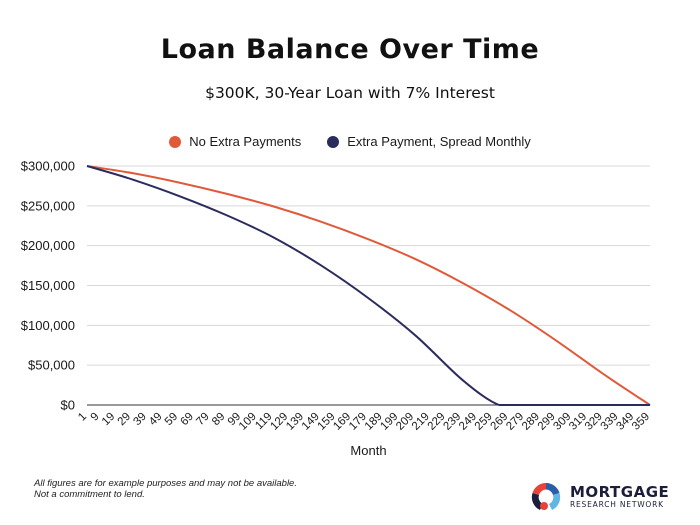 Image resolution: width=700 pixels, height=525 pixels. What do you see at coordinates (95, 417) in the screenshot?
I see `x-tick-label: 9` at bounding box center [95, 417].